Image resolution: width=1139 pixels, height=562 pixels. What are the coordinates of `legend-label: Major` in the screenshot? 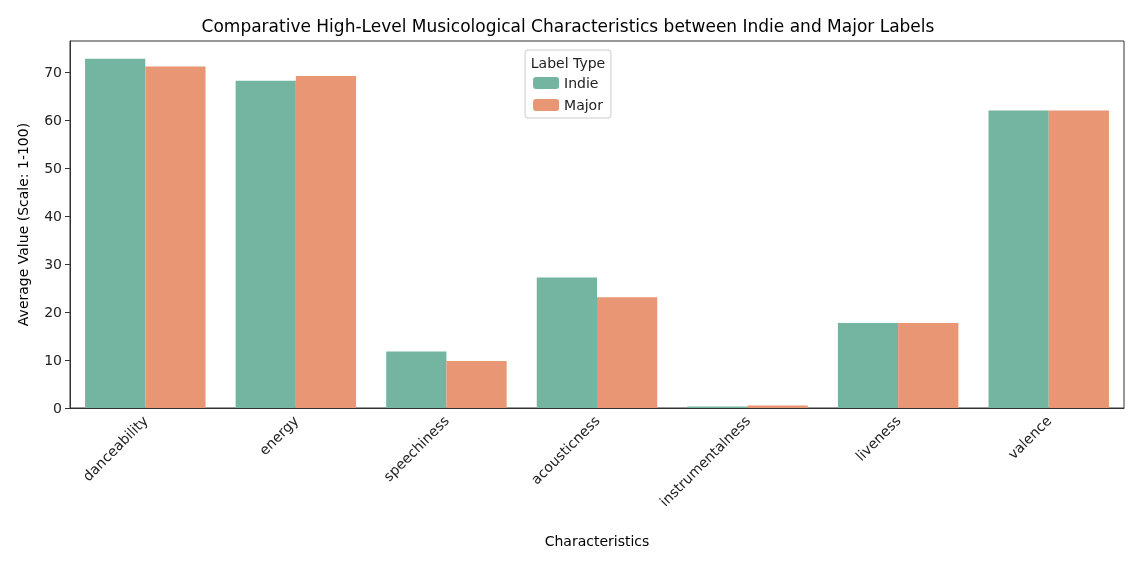 It's located at (584, 105).